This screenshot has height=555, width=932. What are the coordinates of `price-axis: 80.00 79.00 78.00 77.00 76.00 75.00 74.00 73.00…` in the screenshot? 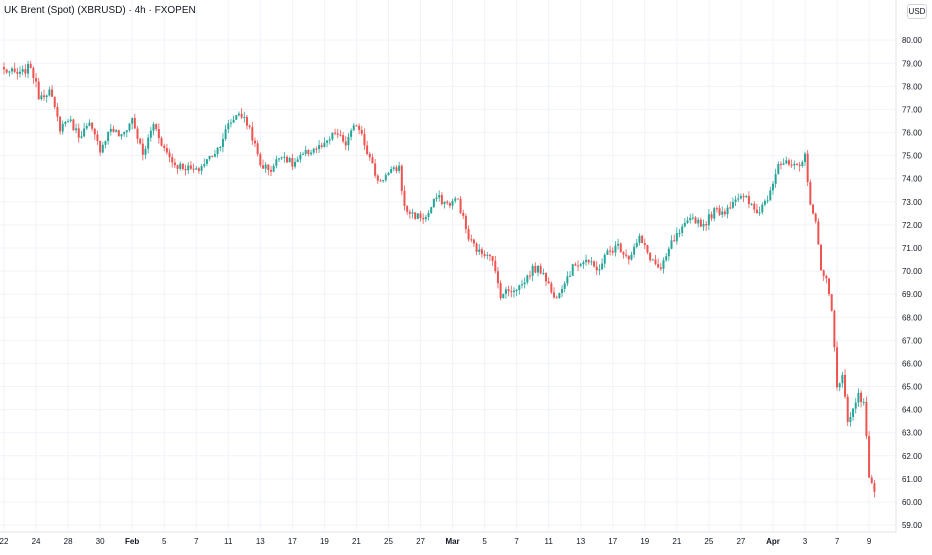 It's located at (912, 283).